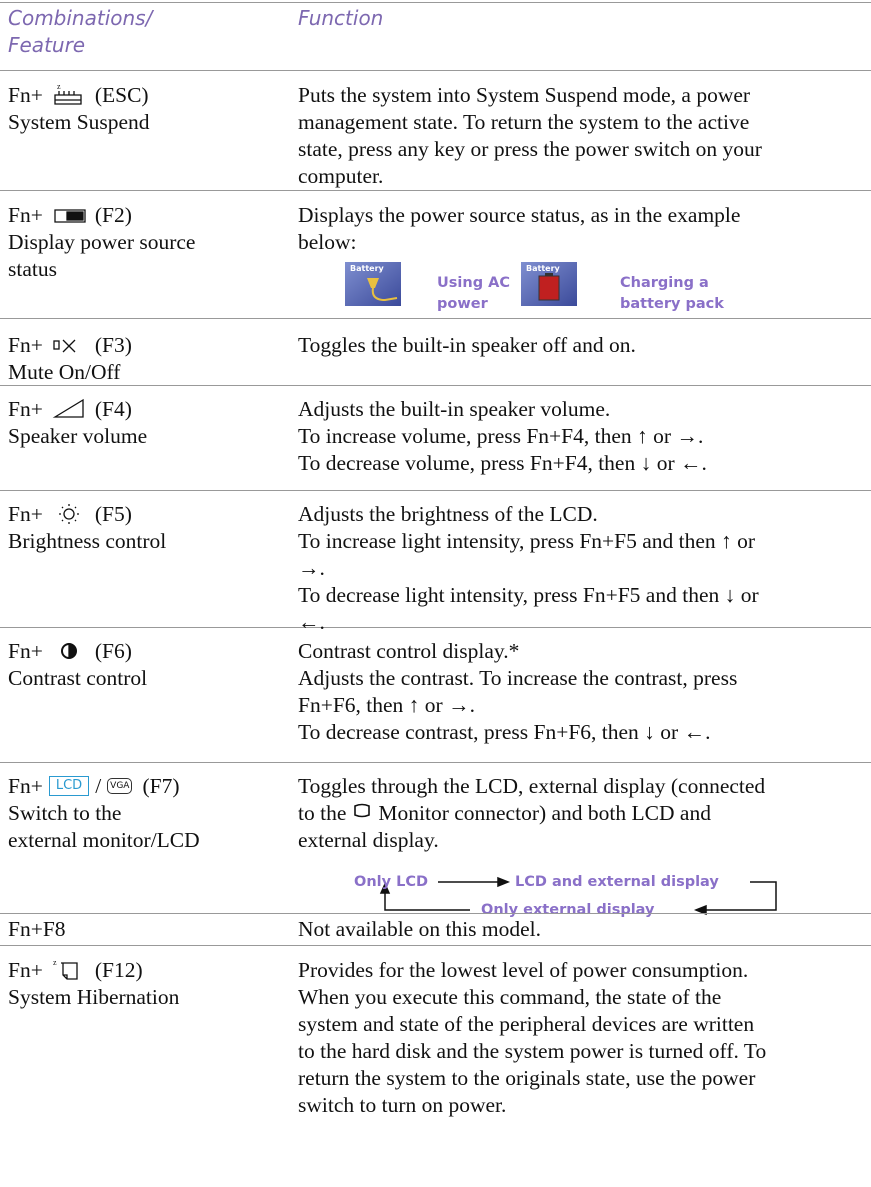 The image size is (871, 1187). Describe the element at coordinates (448, 514) in the screenshot. I see `function-text: Adjusts the brightness of the LCD.` at that location.